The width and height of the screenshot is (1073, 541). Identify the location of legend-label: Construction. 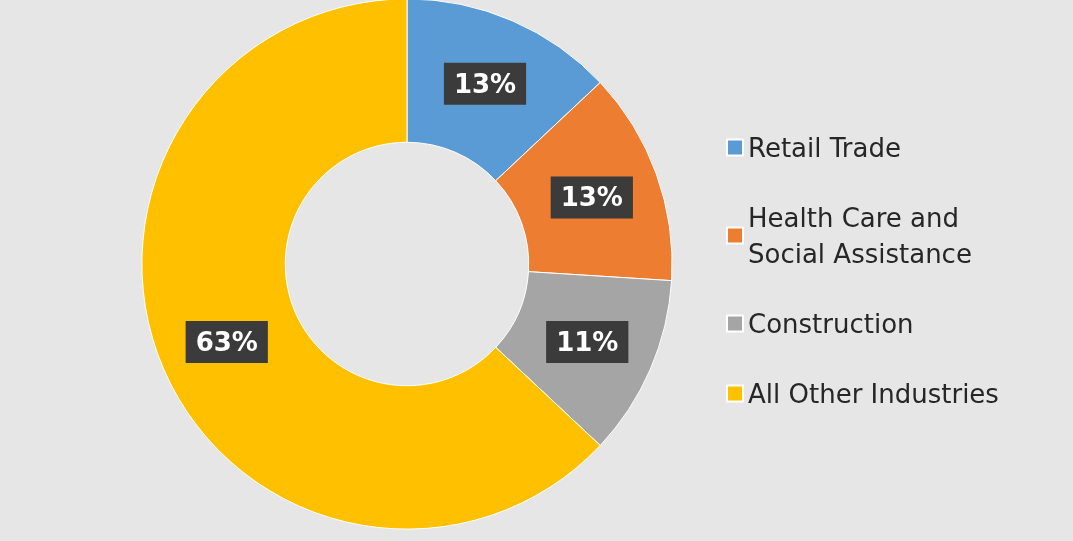
(831, 323).